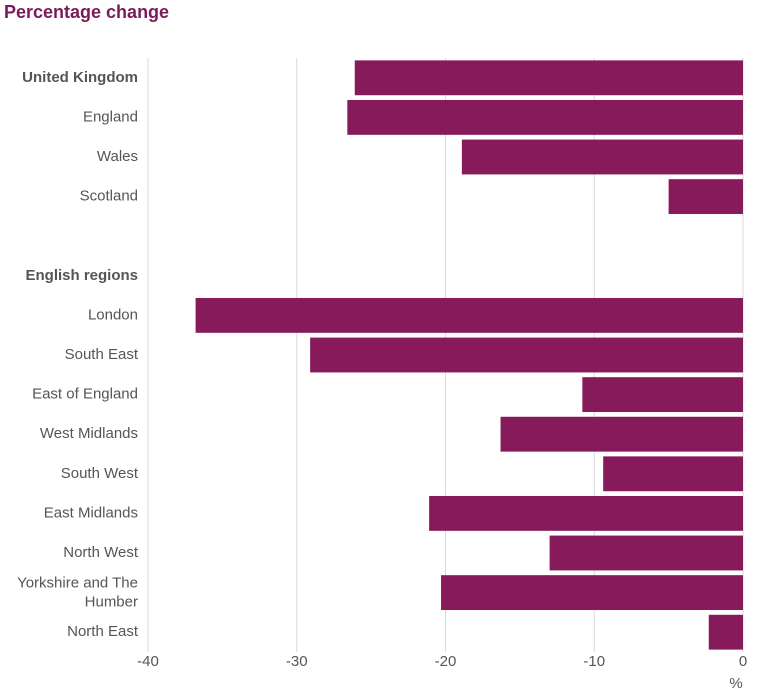  What do you see at coordinates (594, 661) in the screenshot?
I see `x-tick-label: -10` at bounding box center [594, 661].